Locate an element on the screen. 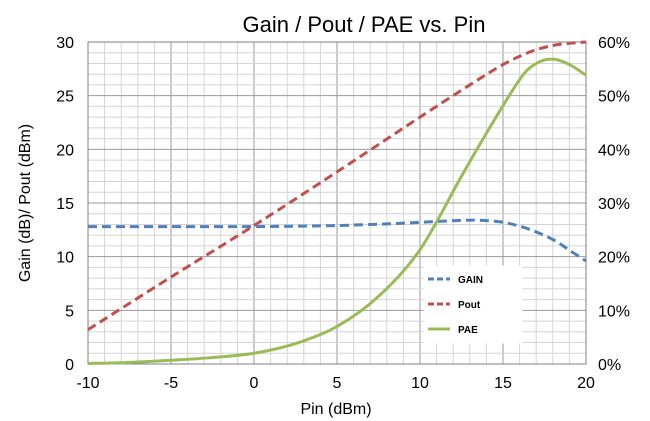  x-tick-label: 10 is located at coordinates (420, 383).